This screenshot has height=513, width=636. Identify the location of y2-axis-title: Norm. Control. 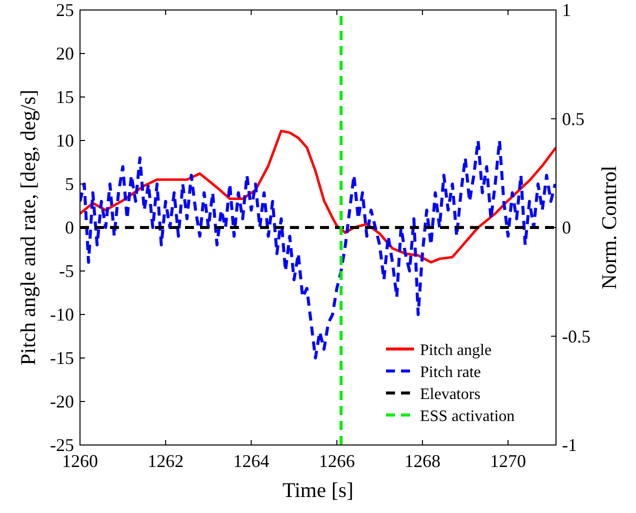
(609, 228).